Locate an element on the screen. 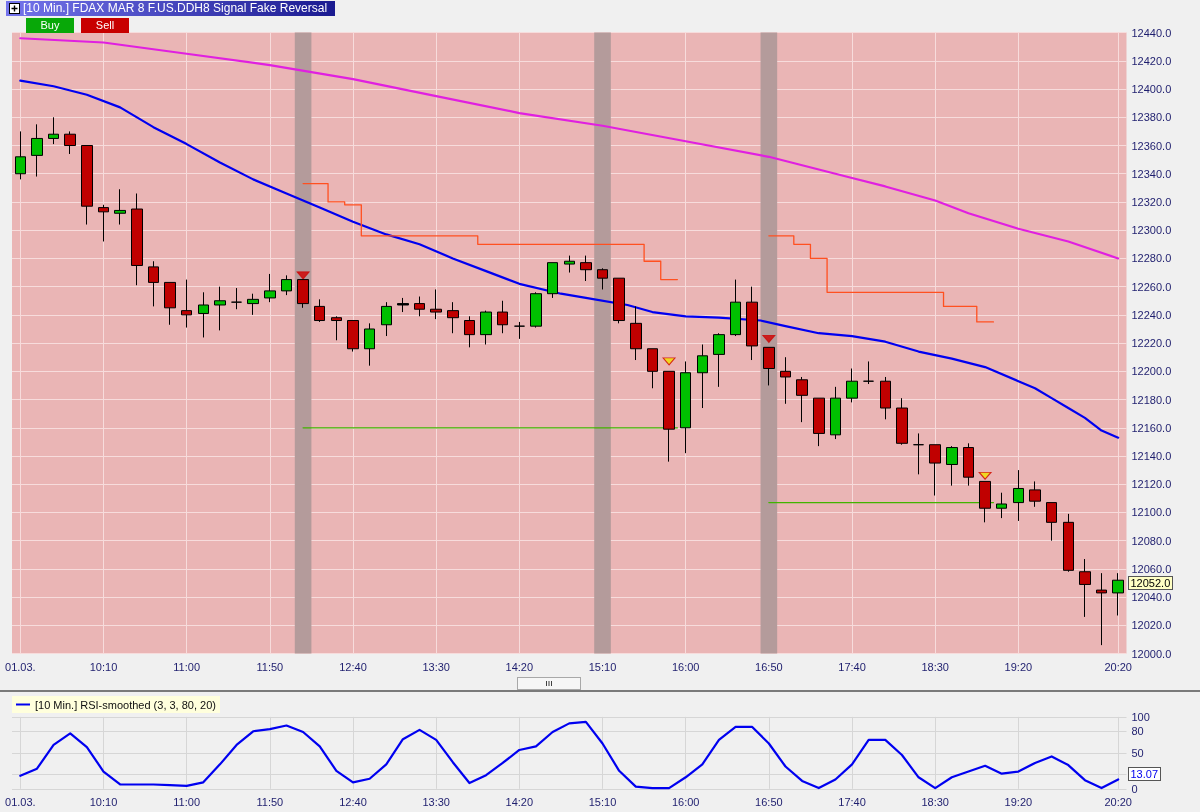  y-tick-label: 12160.0 is located at coordinates (1151, 427).